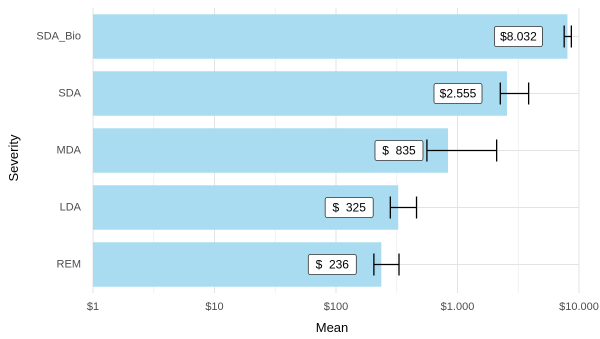  I want to click on data-label-text: $8.032, so click(518, 37).